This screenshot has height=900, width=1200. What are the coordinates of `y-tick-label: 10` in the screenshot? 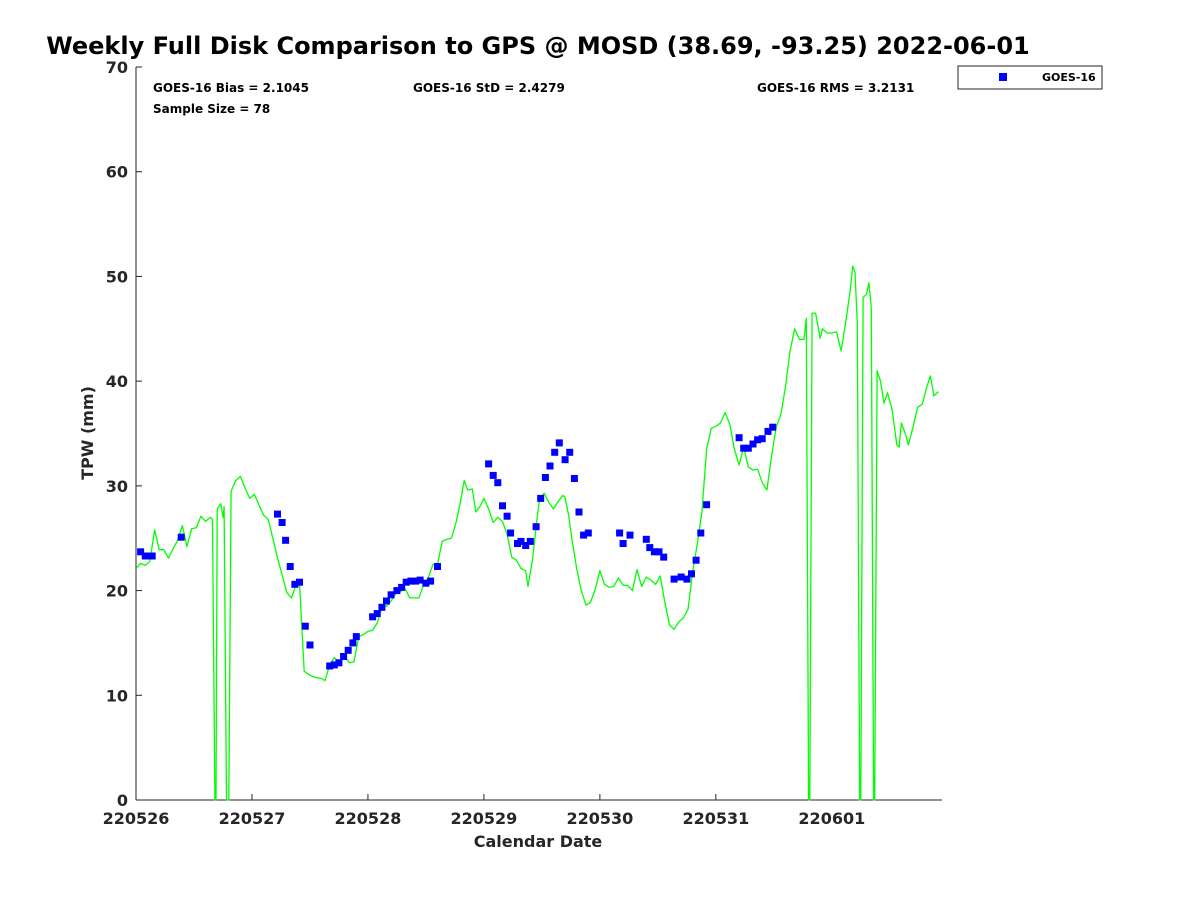 It's located at (117, 695).